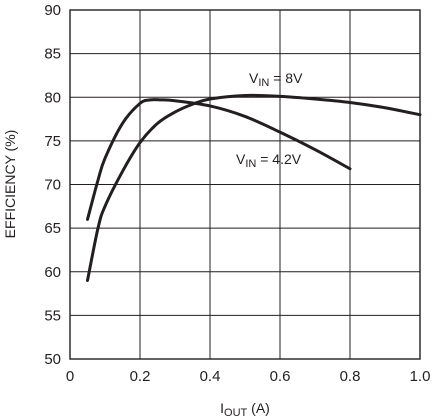 The height and width of the screenshot is (419, 435). I want to click on x-axis-title: IOUT (A), so click(245, 409).